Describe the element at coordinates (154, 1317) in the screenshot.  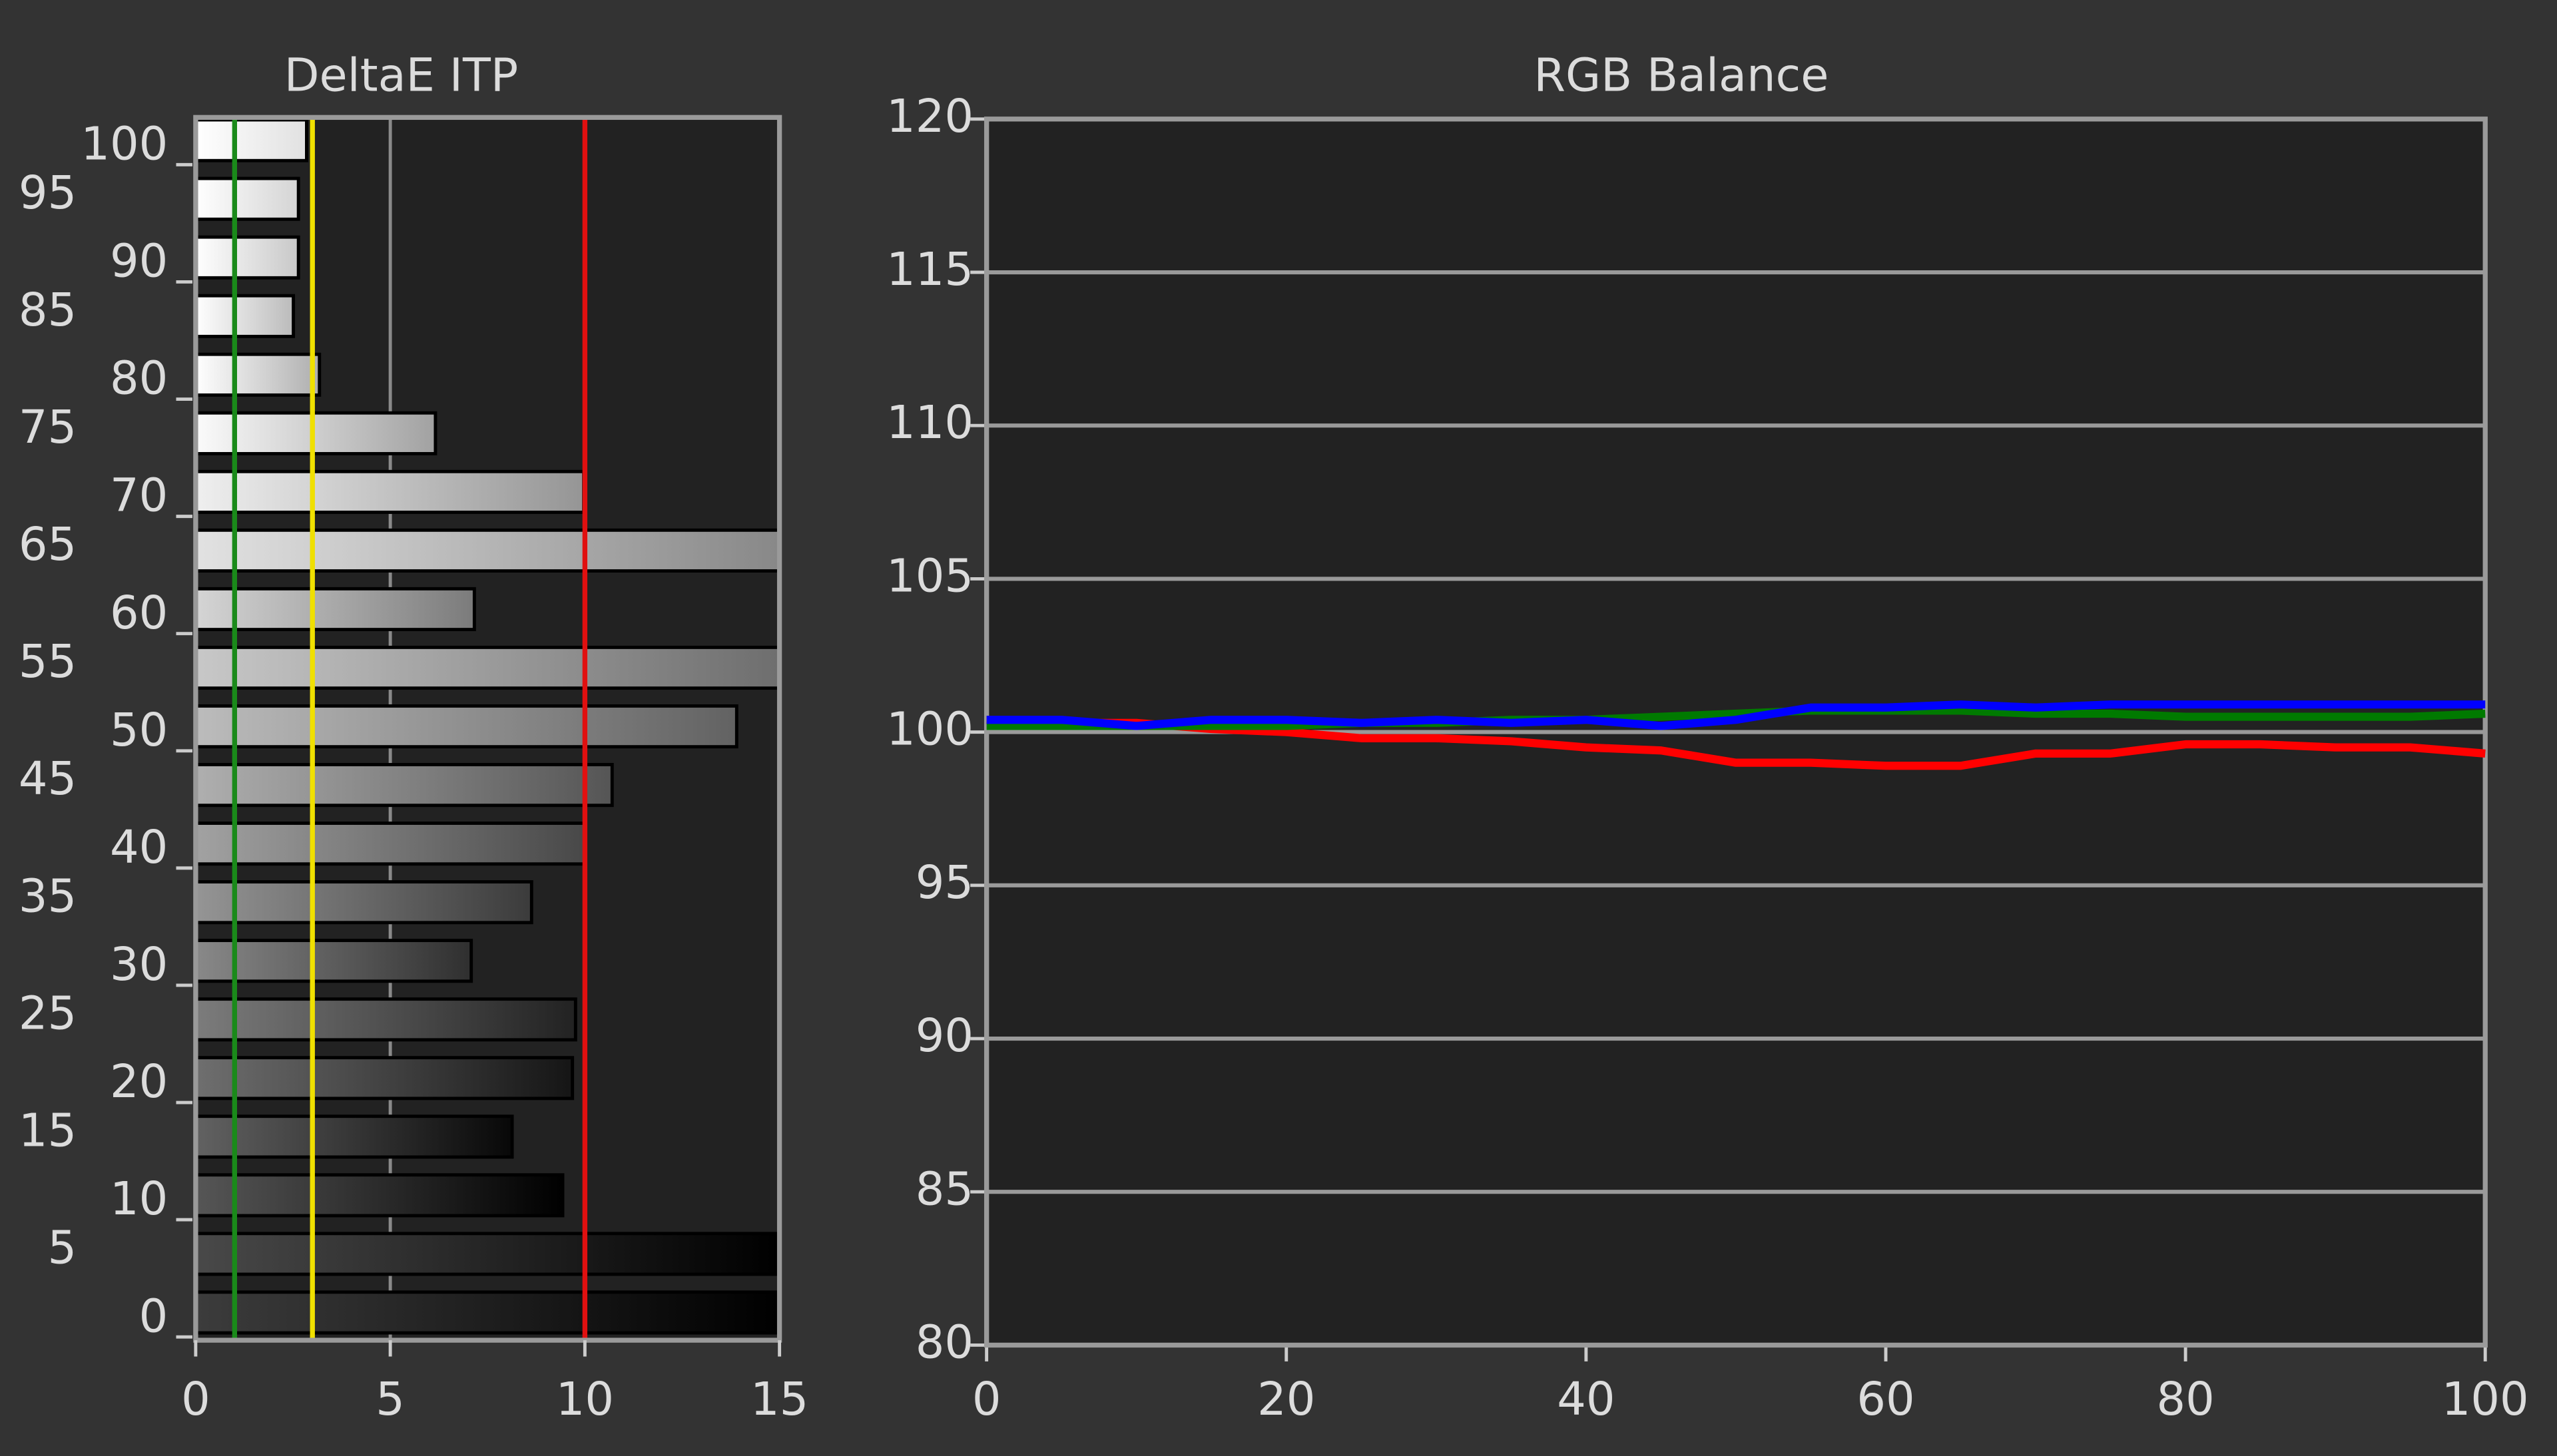
I see `y-tick-label: 0` at that location.